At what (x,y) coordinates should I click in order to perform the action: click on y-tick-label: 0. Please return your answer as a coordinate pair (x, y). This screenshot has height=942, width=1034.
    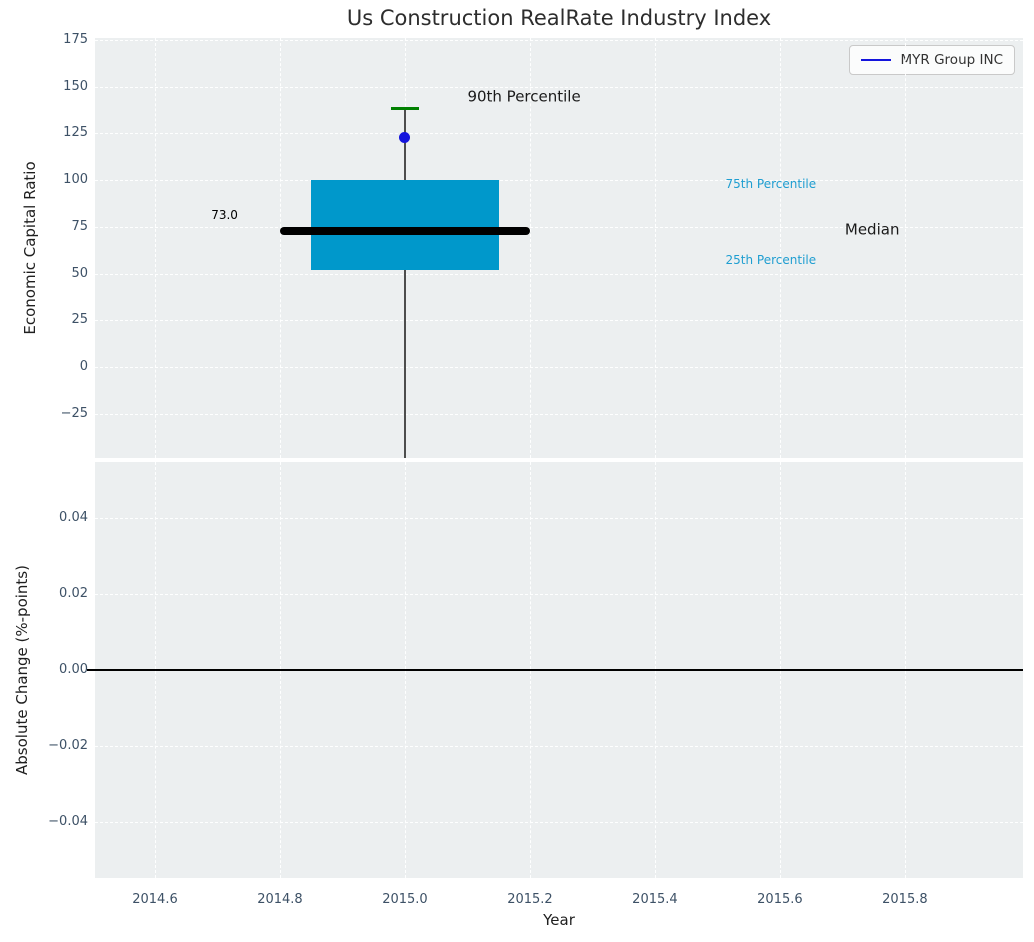
    Looking at the image, I should click on (83, 366).